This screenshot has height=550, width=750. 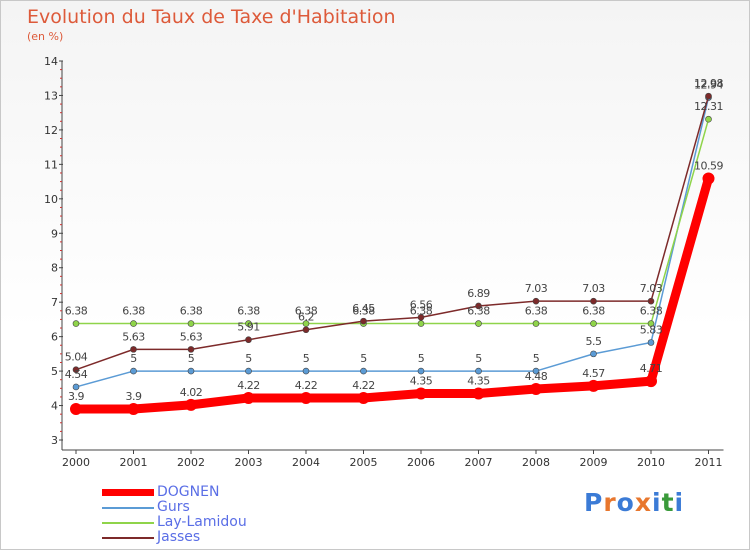 What do you see at coordinates (306, 462) in the screenshot?
I see `x-tick-label: 2004` at bounding box center [306, 462].